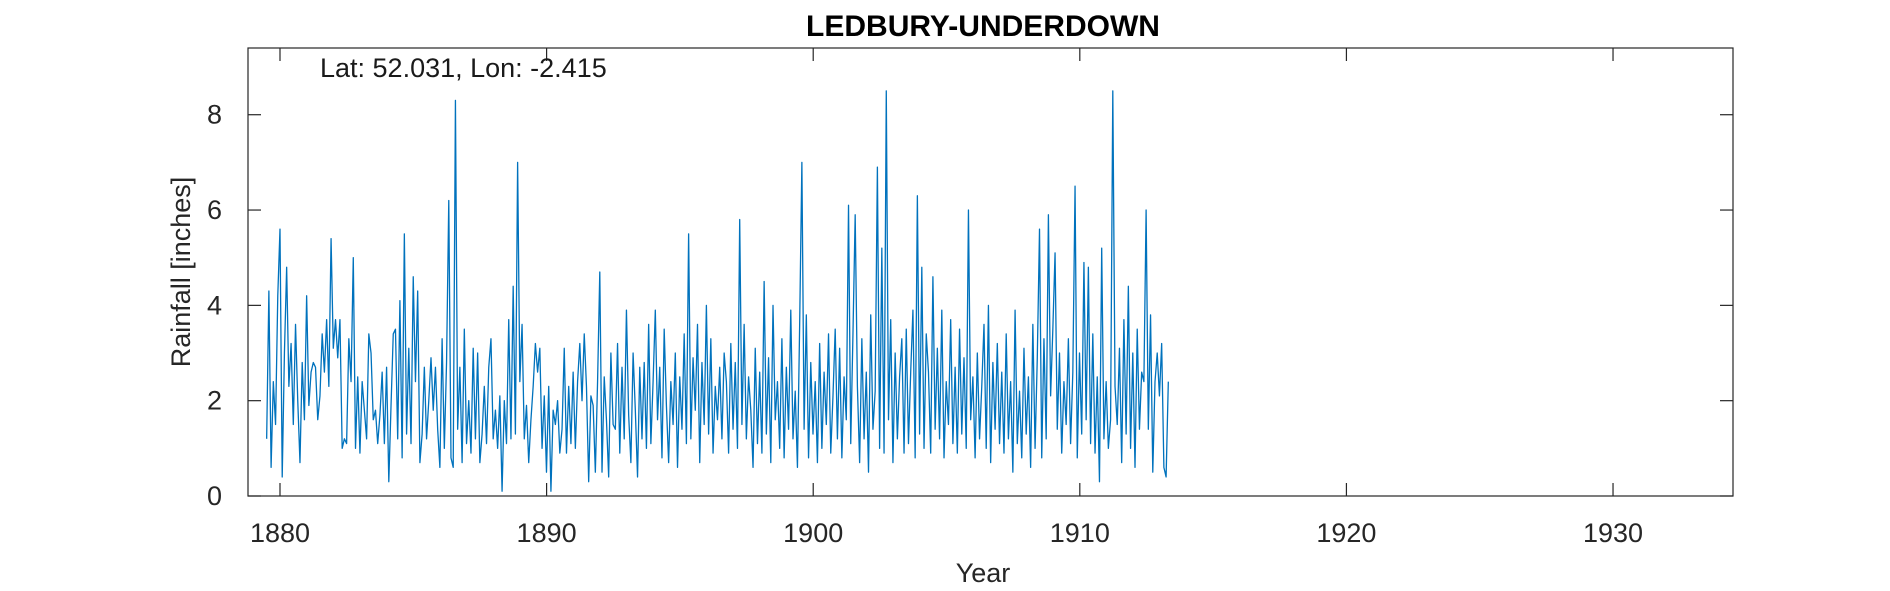 Image resolution: width=1890 pixels, height=591 pixels. What do you see at coordinates (463, 68) in the screenshot?
I see `coordinates-annotation: Lat: 52.031, Lon: -2.415` at bounding box center [463, 68].